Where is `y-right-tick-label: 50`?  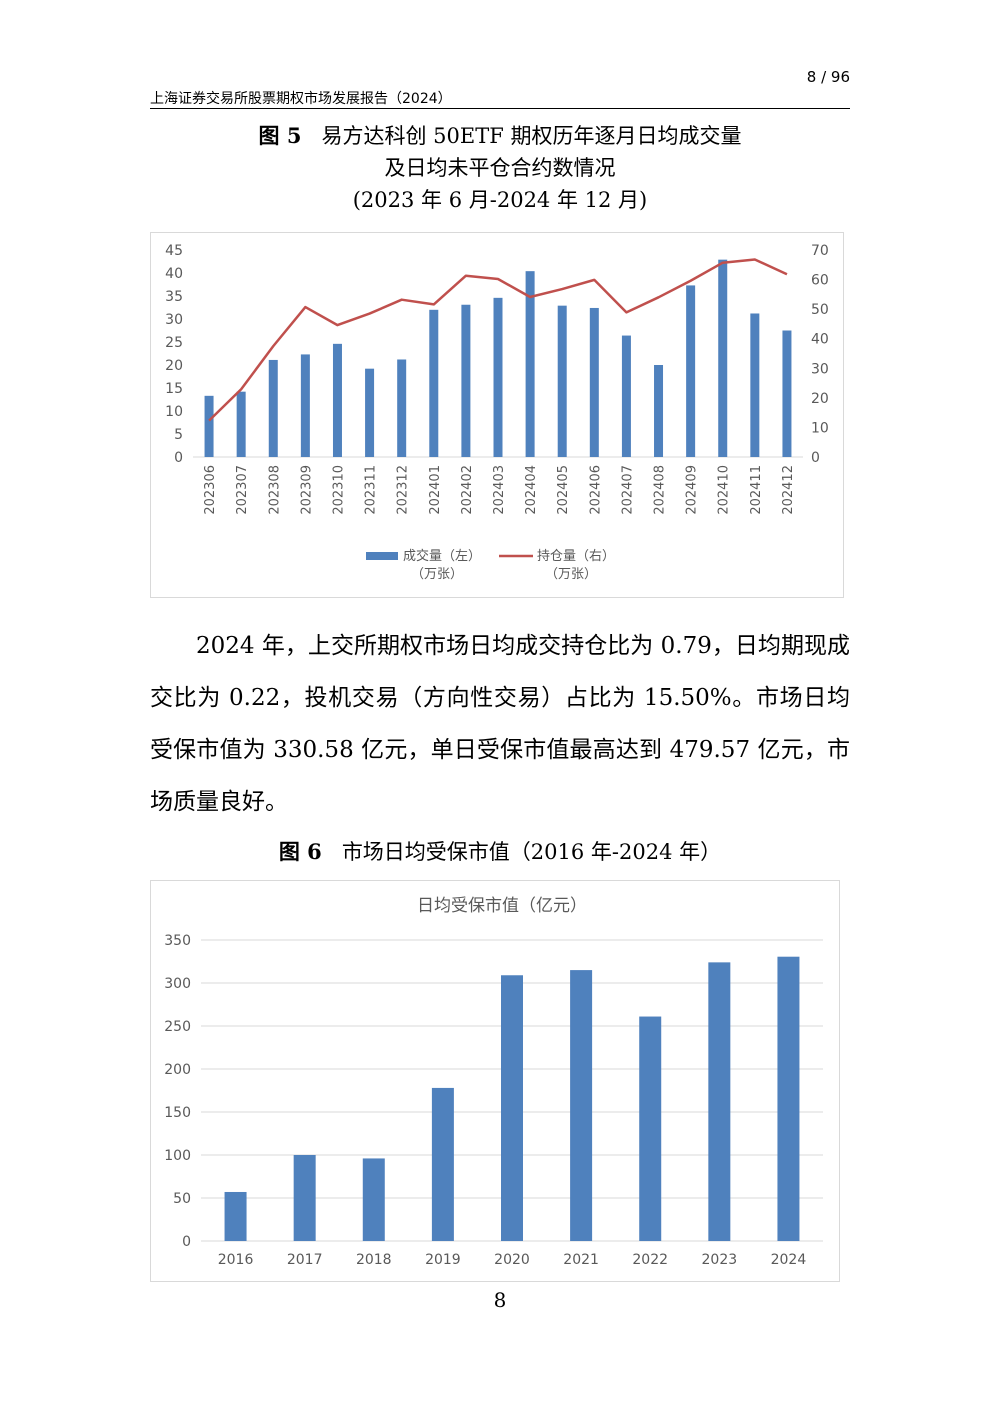 y-right-tick-label: 50 is located at coordinates (820, 310).